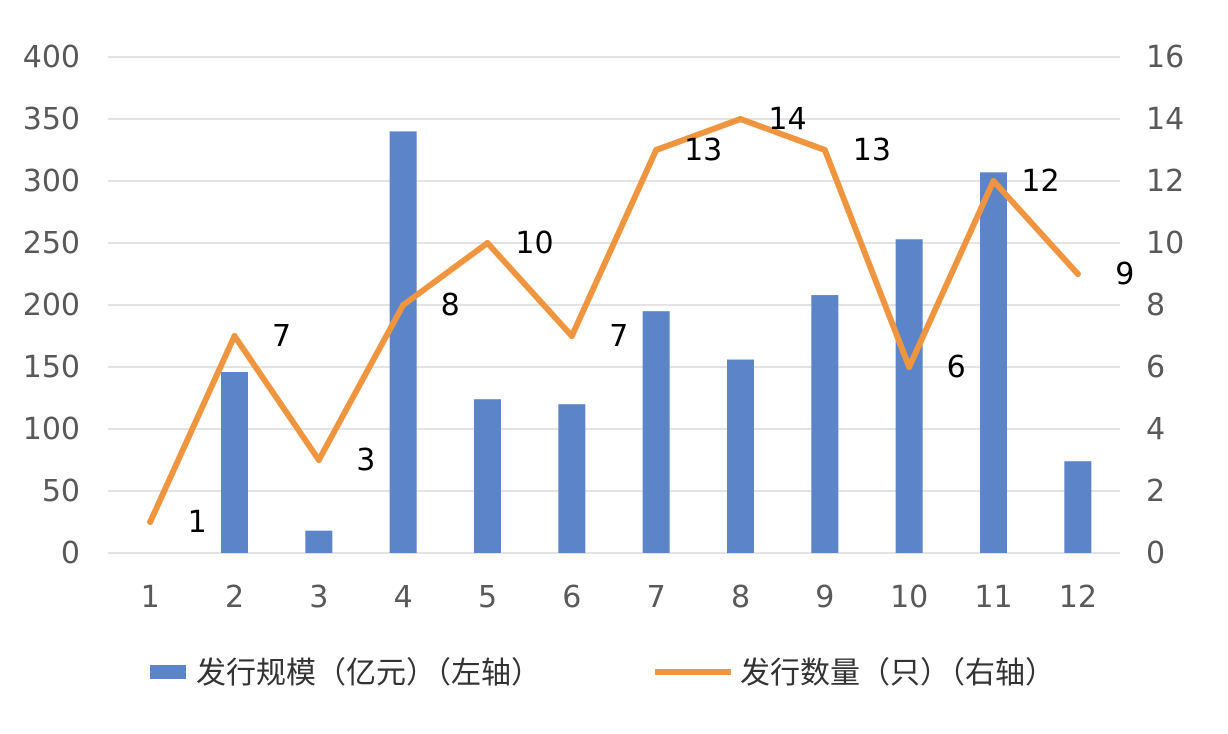 The image size is (1228, 734). I want to click on right-tick-label: 2, so click(1155, 491).